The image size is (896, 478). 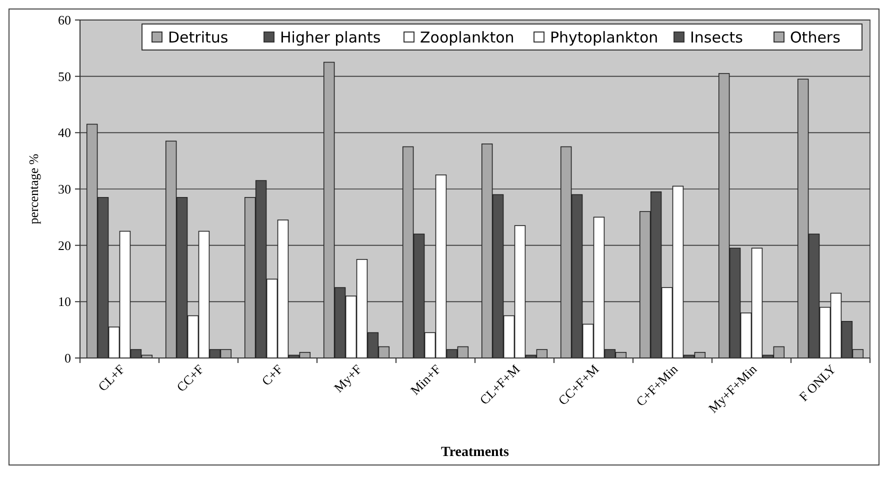 What do you see at coordinates (467, 37) in the screenshot?
I see `legend-label: Zooplankton` at bounding box center [467, 37].